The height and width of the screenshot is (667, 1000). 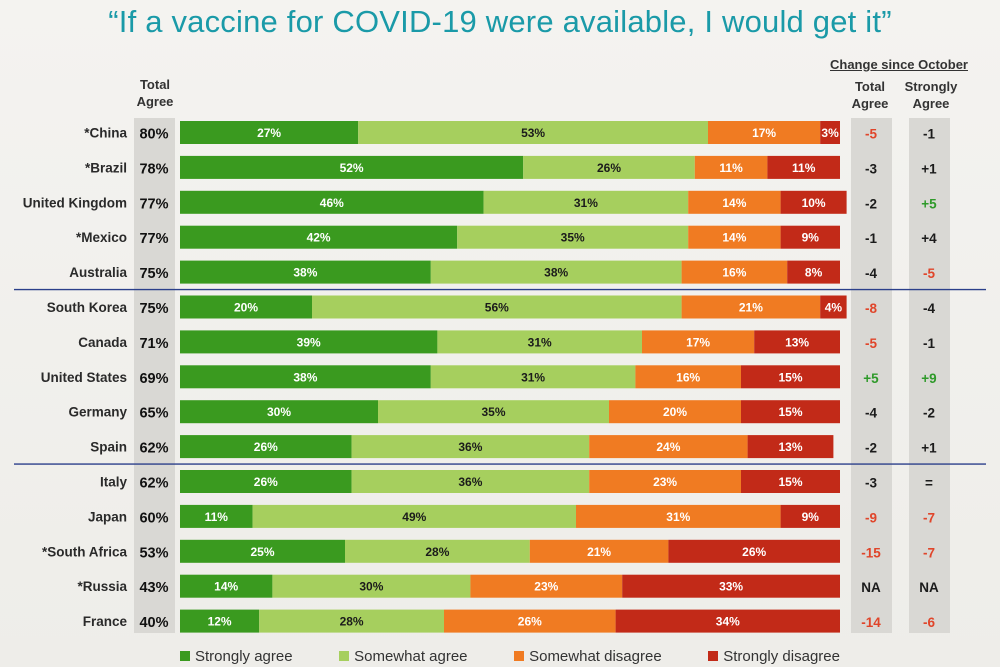 I want to click on bar-label-somewhat-agree-south-africa: 28%, so click(x=437, y=552).